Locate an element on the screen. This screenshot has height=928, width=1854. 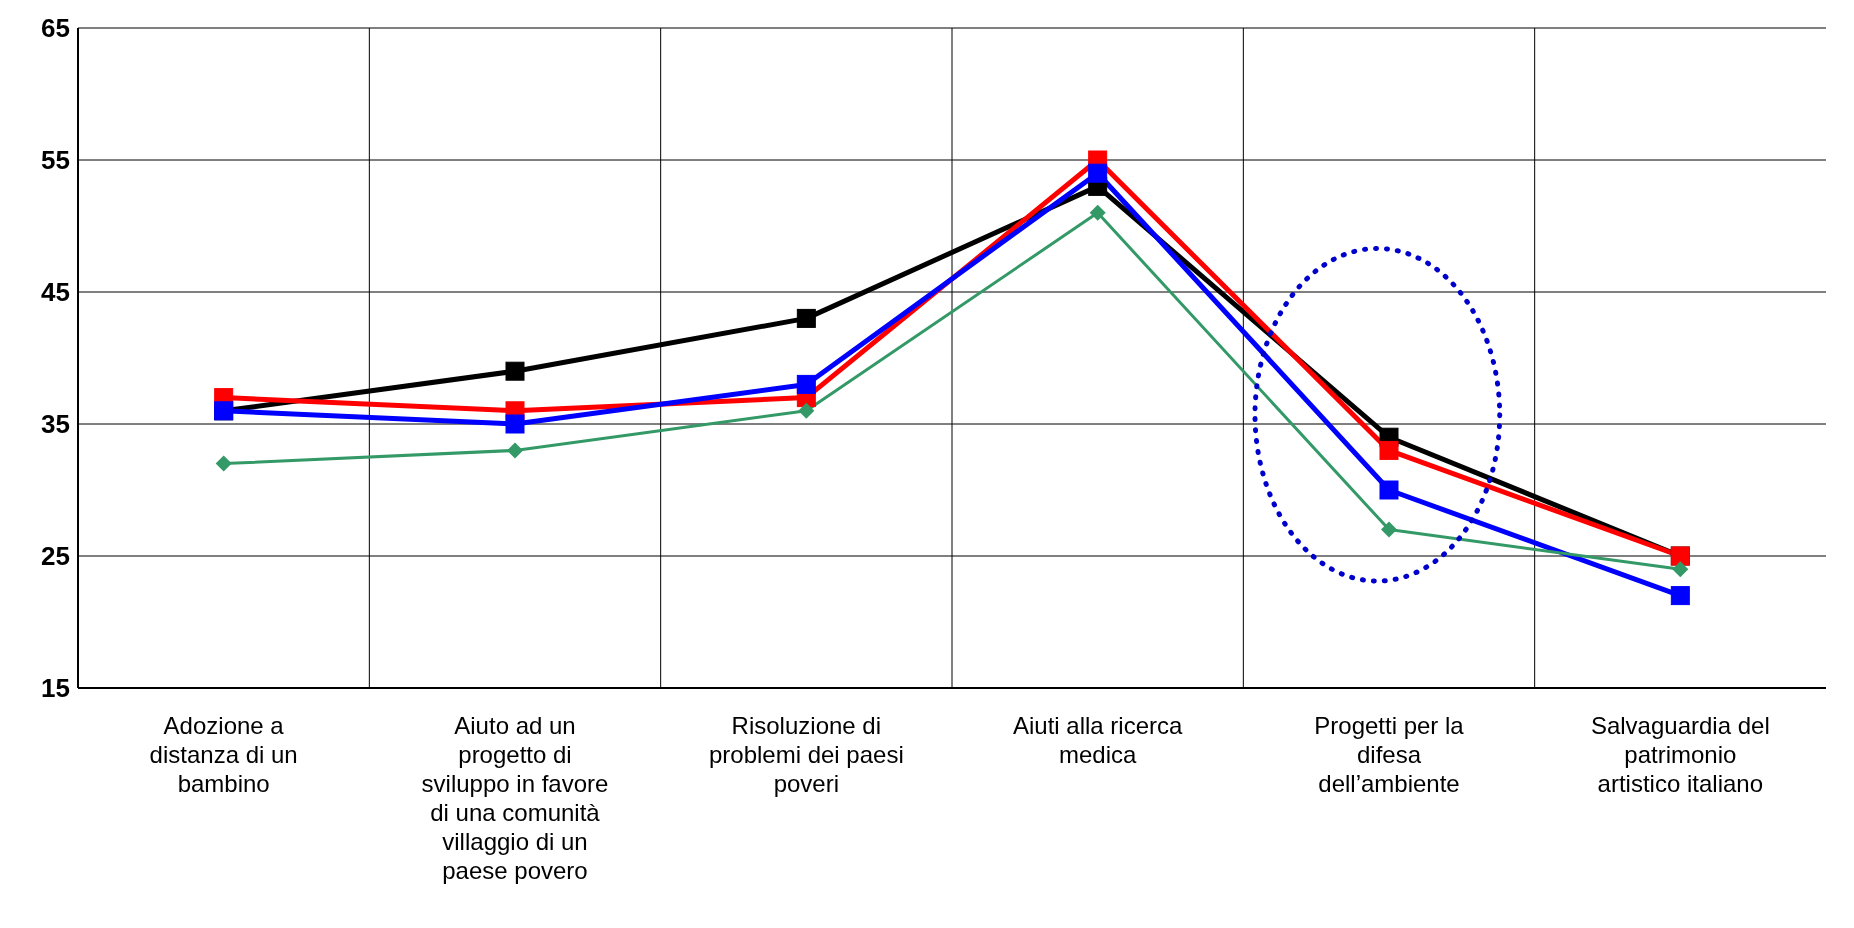
y-tick-label: 15 is located at coordinates (55, 688).